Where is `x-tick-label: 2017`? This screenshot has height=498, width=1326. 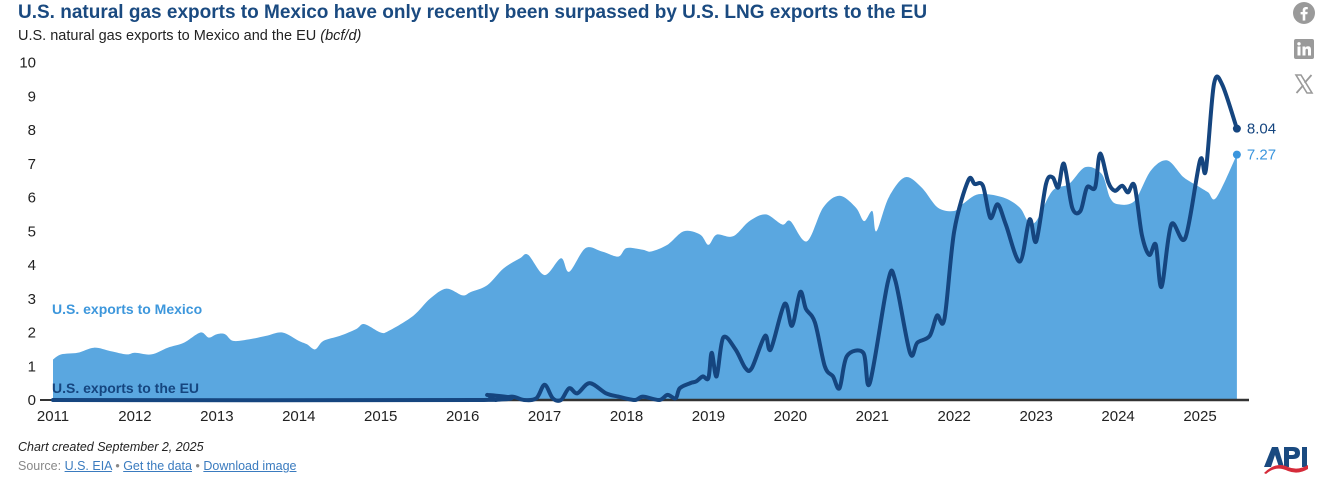
x-tick-label: 2017 is located at coordinates (544, 416).